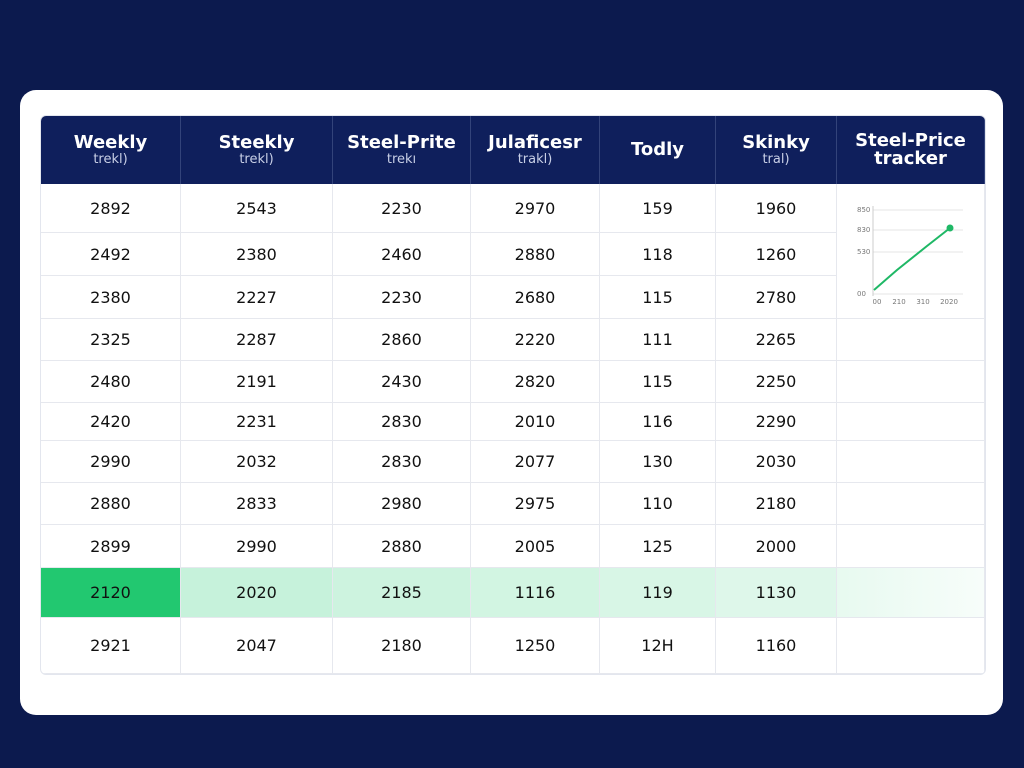 The image size is (1024, 768). What do you see at coordinates (535, 645) in the screenshot?
I see `cell-text: 1250` at bounding box center [535, 645].